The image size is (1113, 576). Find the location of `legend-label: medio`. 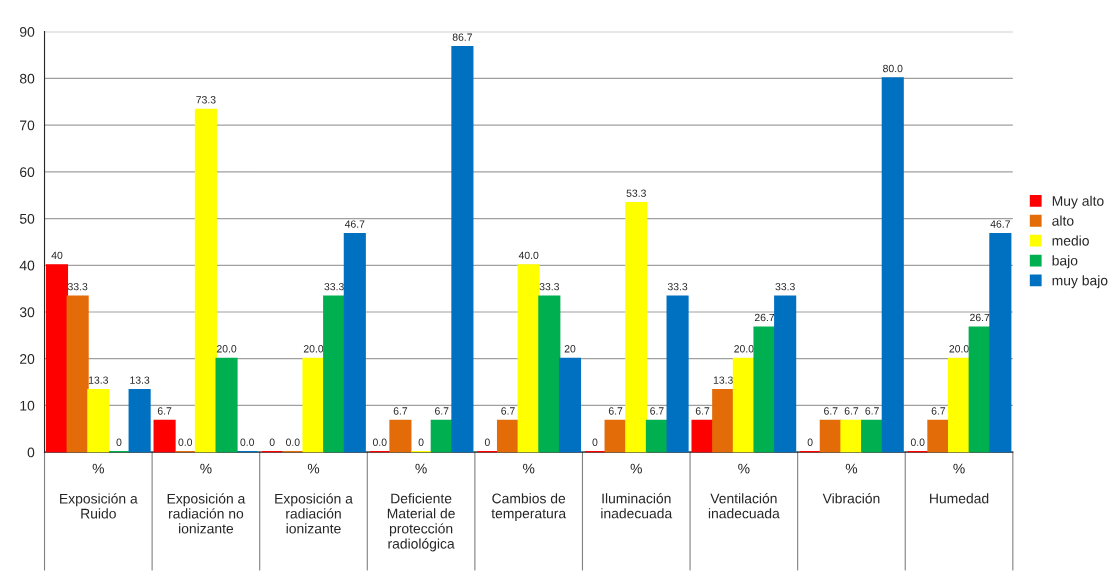

legend-label: medio is located at coordinates (1070, 240).